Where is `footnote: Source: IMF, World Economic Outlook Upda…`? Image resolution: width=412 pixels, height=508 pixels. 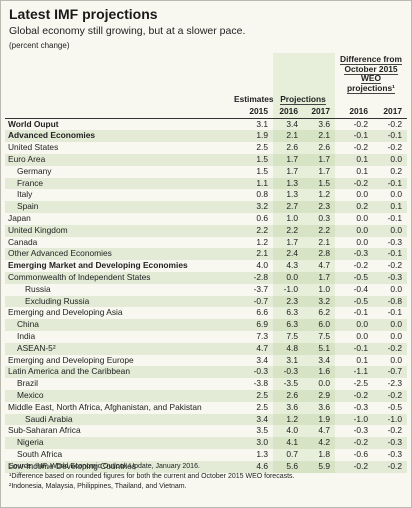 footnote: Source: IMF, World Economic Outlook Upda… is located at coordinates (104, 466).